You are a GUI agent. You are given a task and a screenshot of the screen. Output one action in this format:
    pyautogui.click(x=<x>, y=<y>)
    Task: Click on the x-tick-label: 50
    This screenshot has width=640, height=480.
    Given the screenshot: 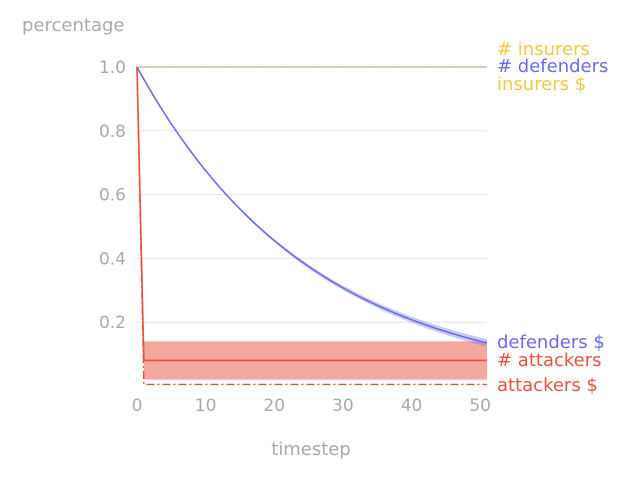 What is the action you would take?
    pyautogui.click(x=480, y=406)
    